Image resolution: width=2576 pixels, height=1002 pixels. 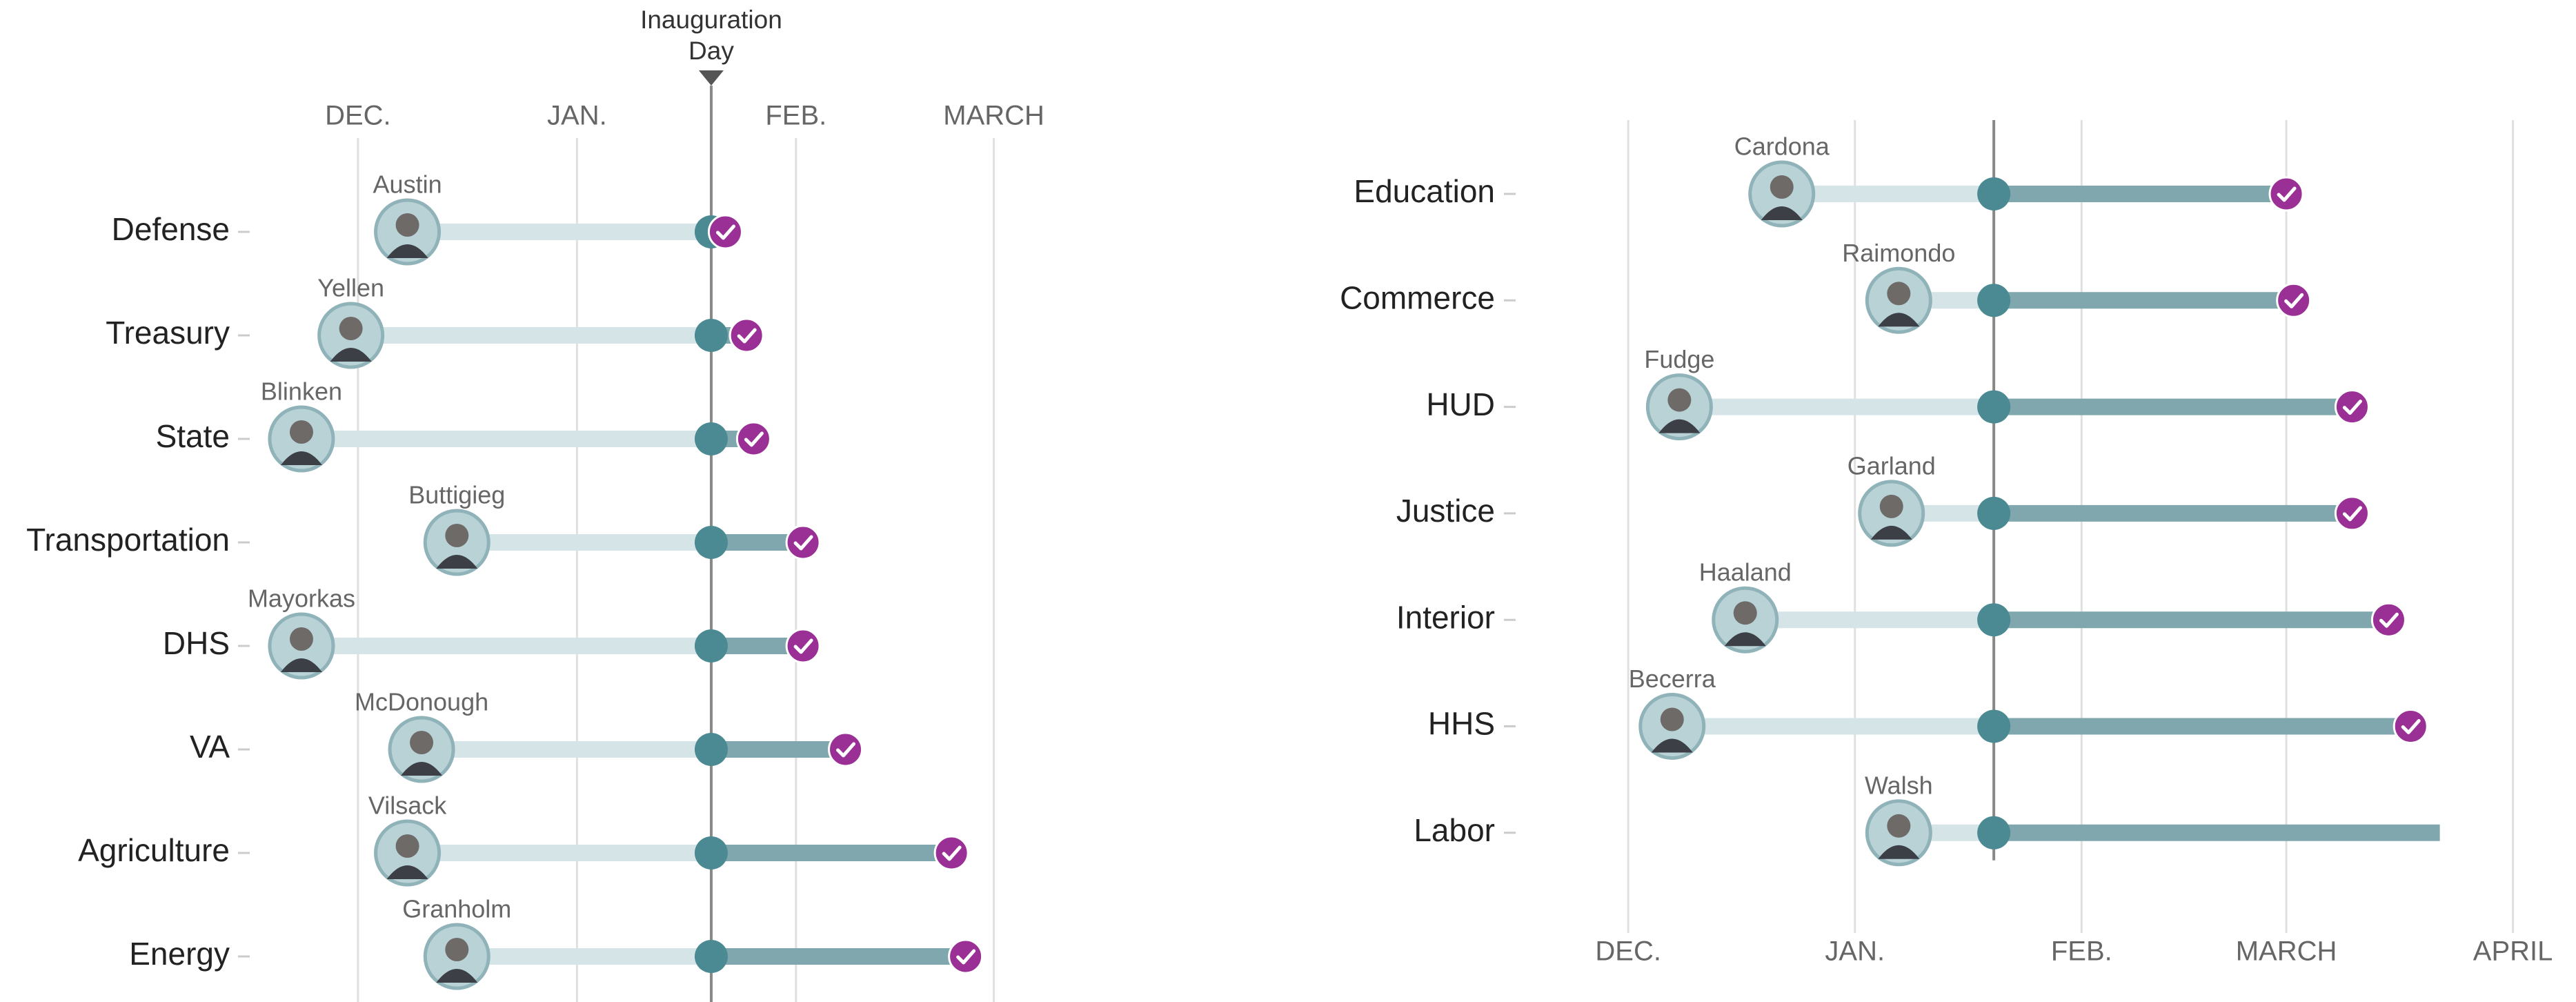 What do you see at coordinates (407, 806) in the screenshot?
I see `nominee-name: Vilsack` at bounding box center [407, 806].